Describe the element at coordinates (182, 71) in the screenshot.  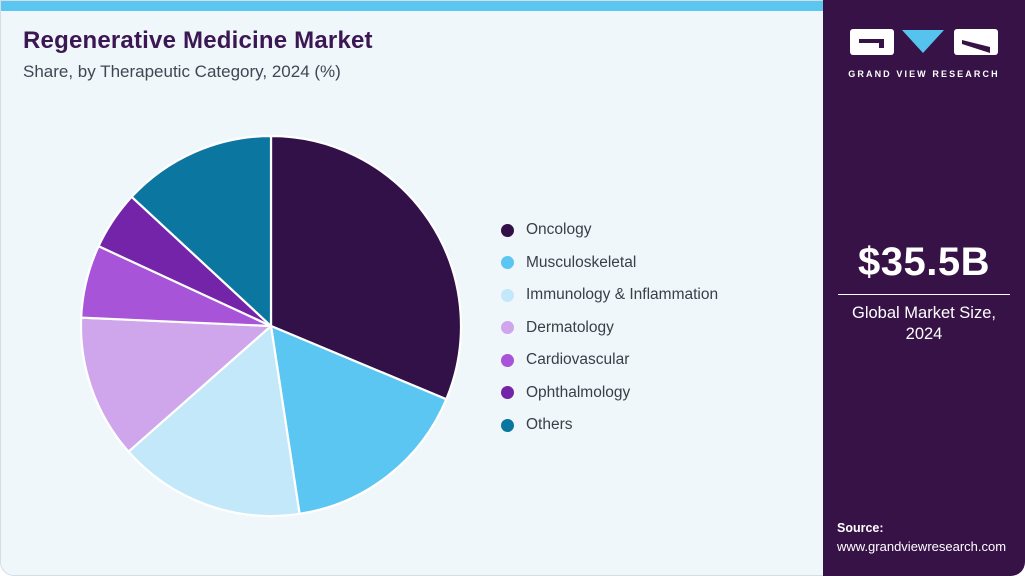
I see `chart-subtitle: Share, by Therapeutic Category, 2024 (%)` at that location.